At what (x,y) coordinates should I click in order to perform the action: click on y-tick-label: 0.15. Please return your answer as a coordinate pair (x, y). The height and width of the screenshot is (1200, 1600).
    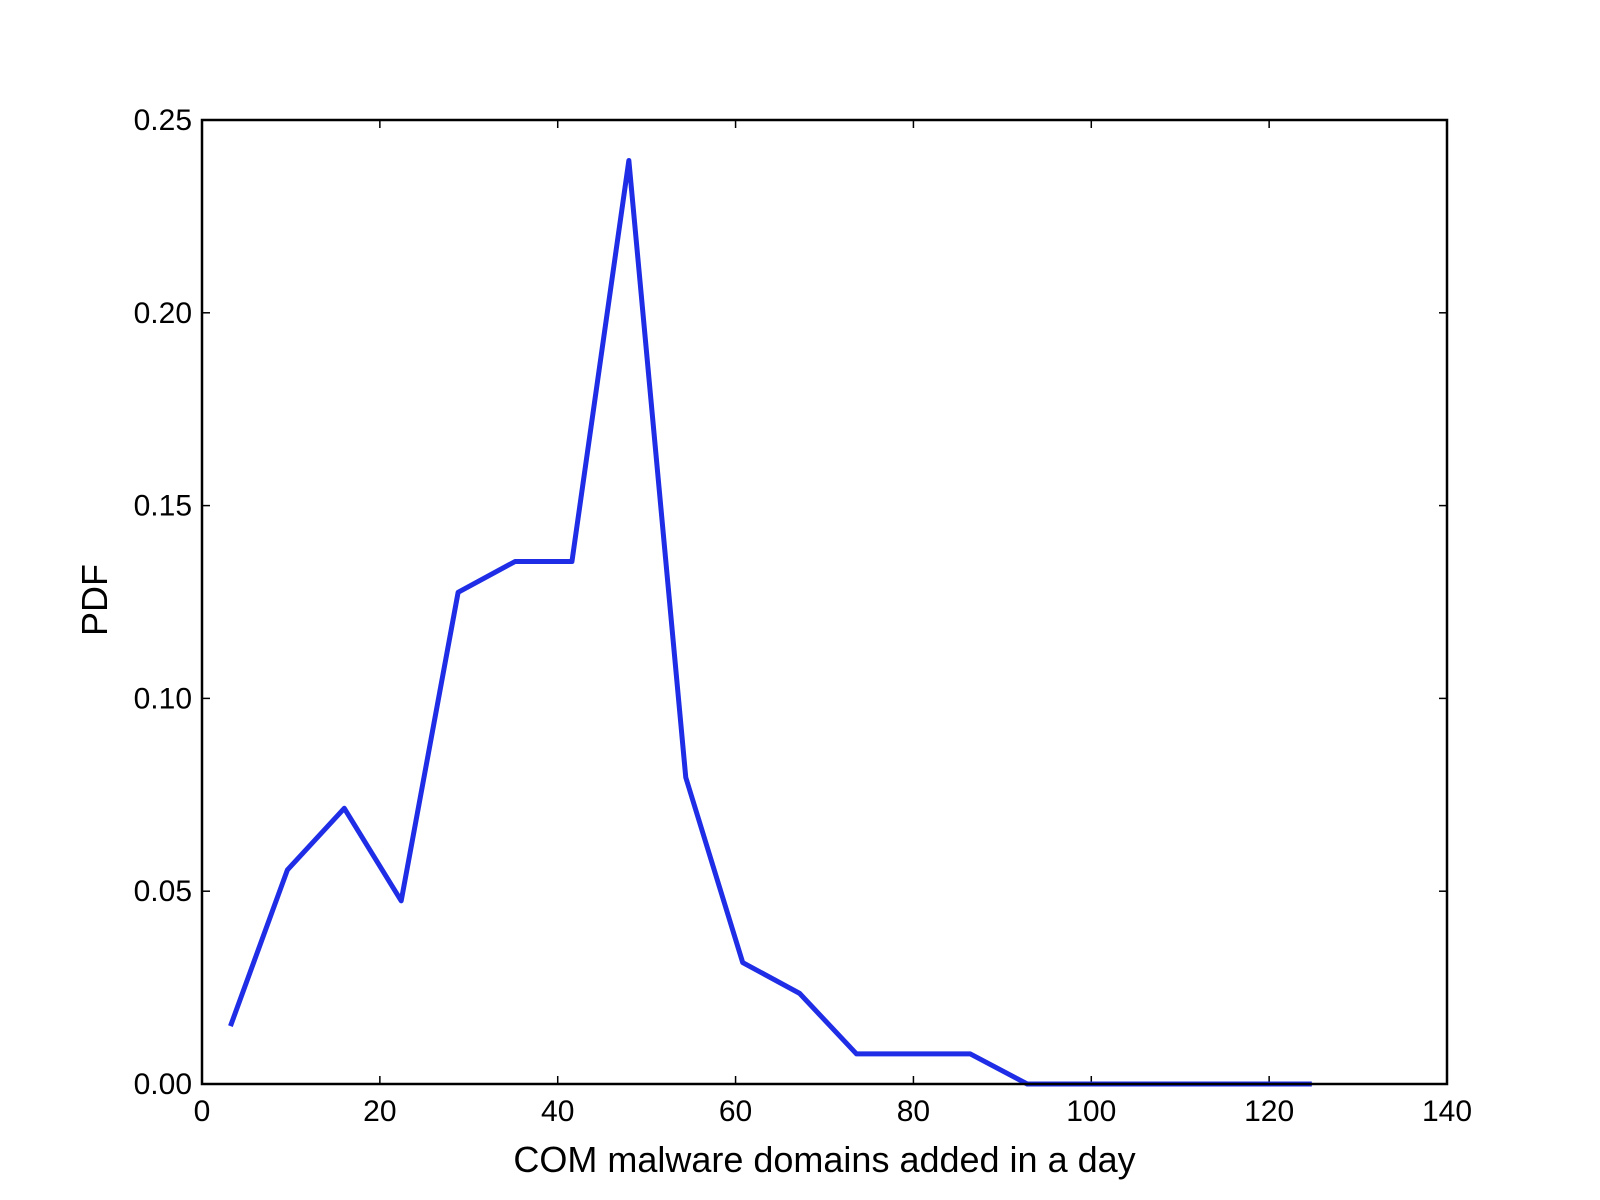
    Looking at the image, I should click on (163, 506).